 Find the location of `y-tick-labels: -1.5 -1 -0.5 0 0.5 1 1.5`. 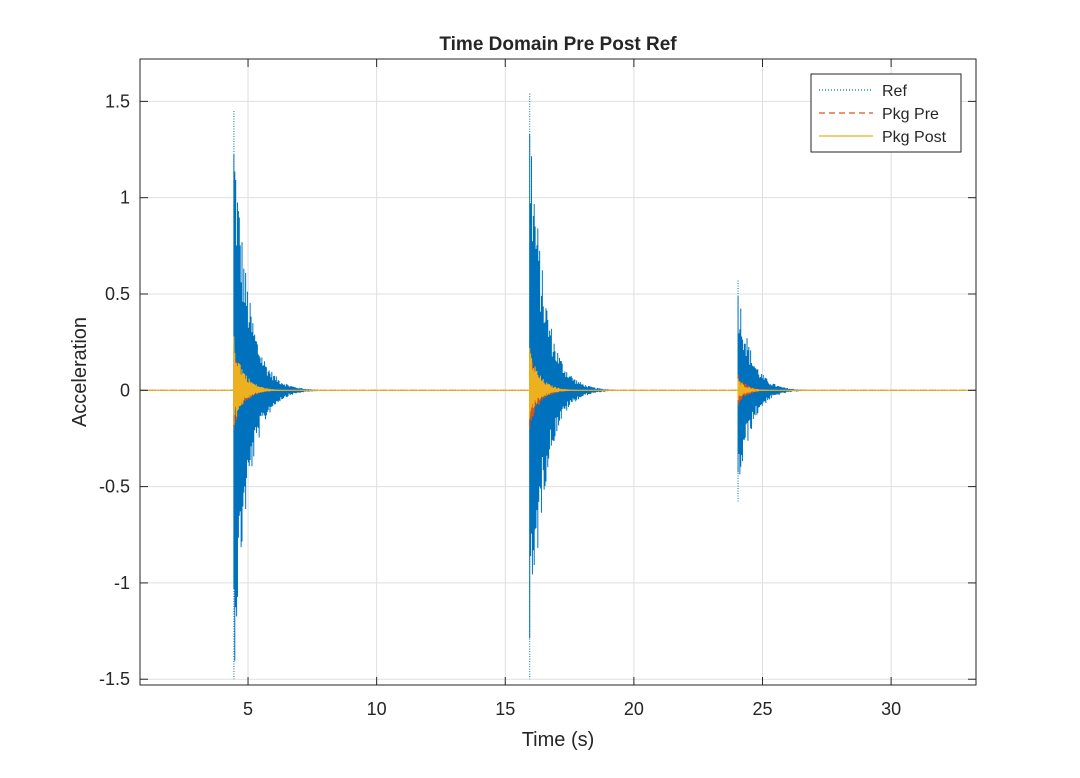

y-tick-labels: -1.5 -1 -0.5 0 0.5 1 1.5 is located at coordinates (114, 390).